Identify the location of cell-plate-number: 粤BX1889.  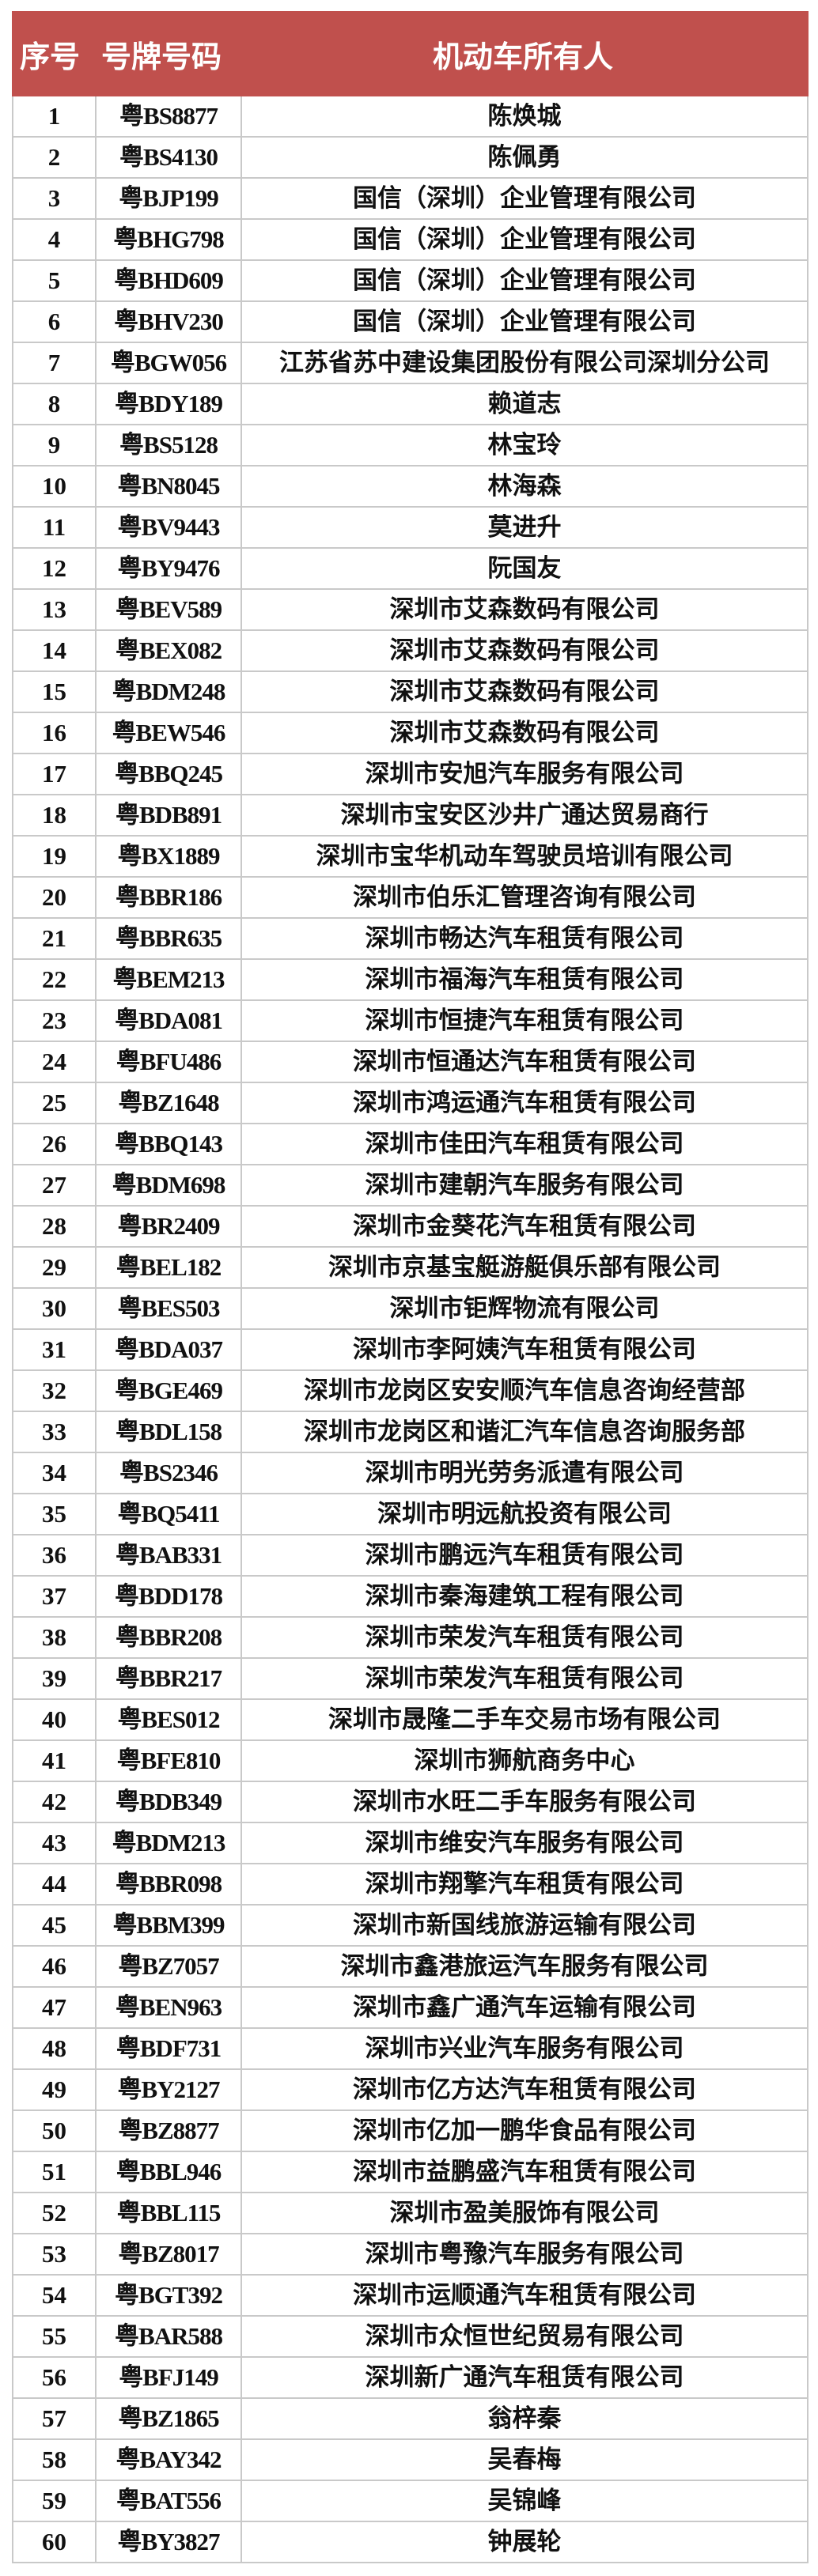
(169, 856).